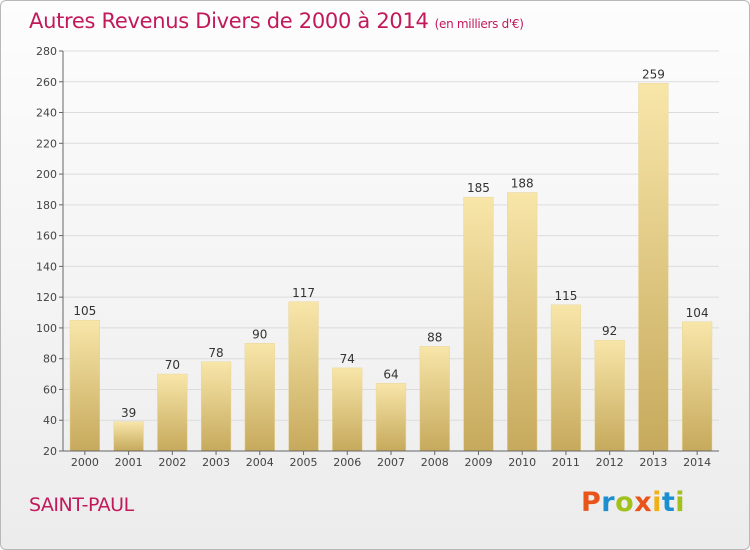 The width and height of the screenshot is (750, 550). What do you see at coordinates (522, 322) in the screenshot?
I see `bar-2010` at bounding box center [522, 322].